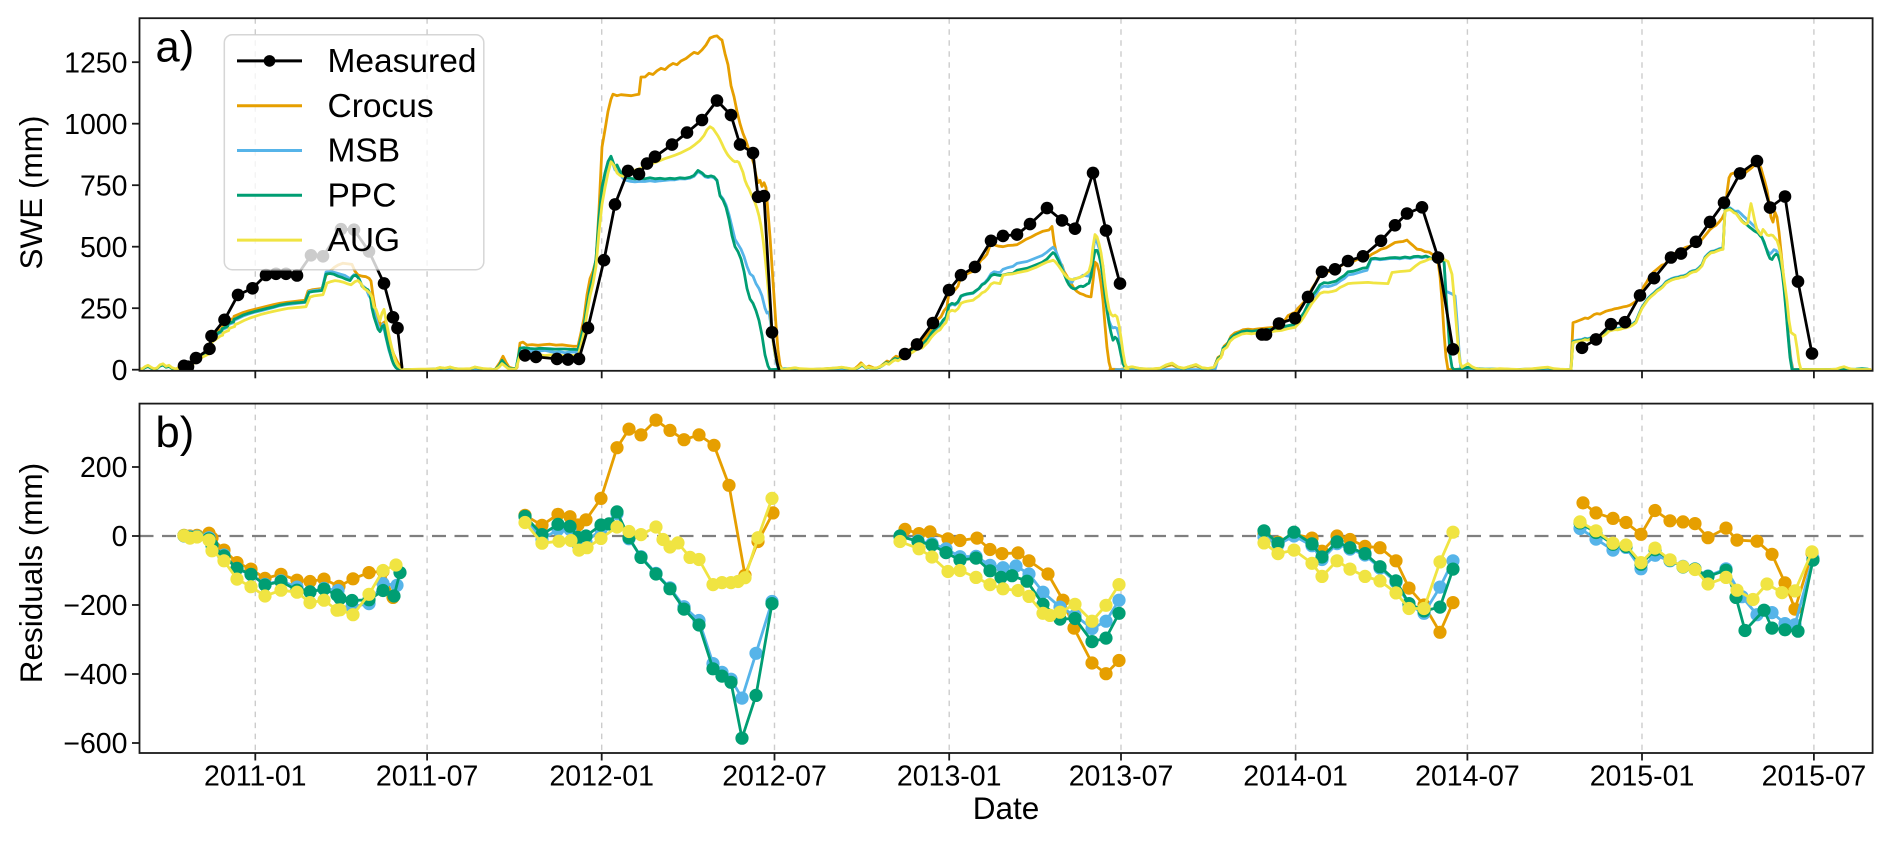 This screenshot has width=1892, height=844. I want to click on svg-text: 2012-07, so click(774, 777).